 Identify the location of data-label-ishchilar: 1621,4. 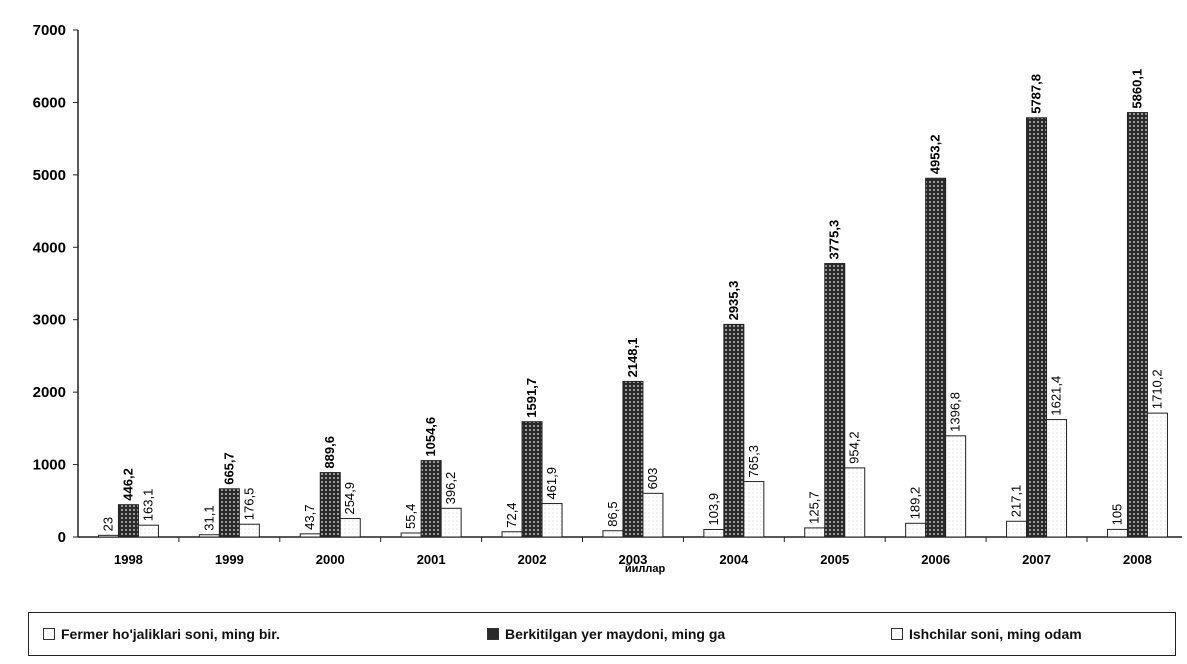
(1056, 396).